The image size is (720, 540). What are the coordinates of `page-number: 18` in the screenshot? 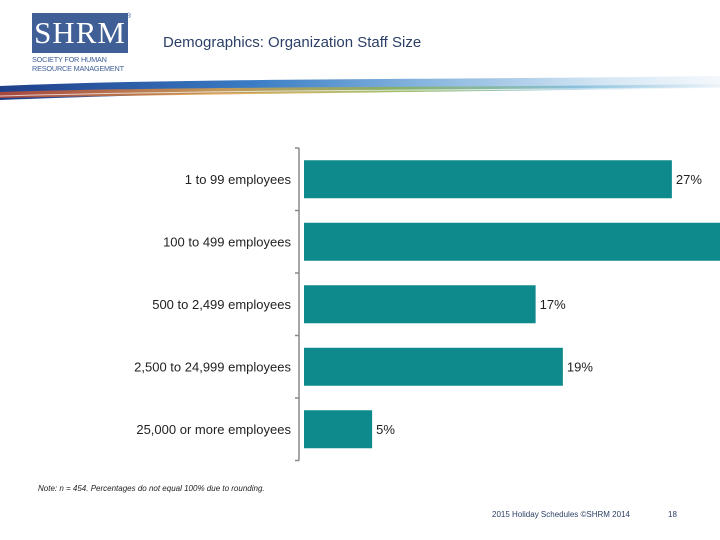 It's located at (672, 514).